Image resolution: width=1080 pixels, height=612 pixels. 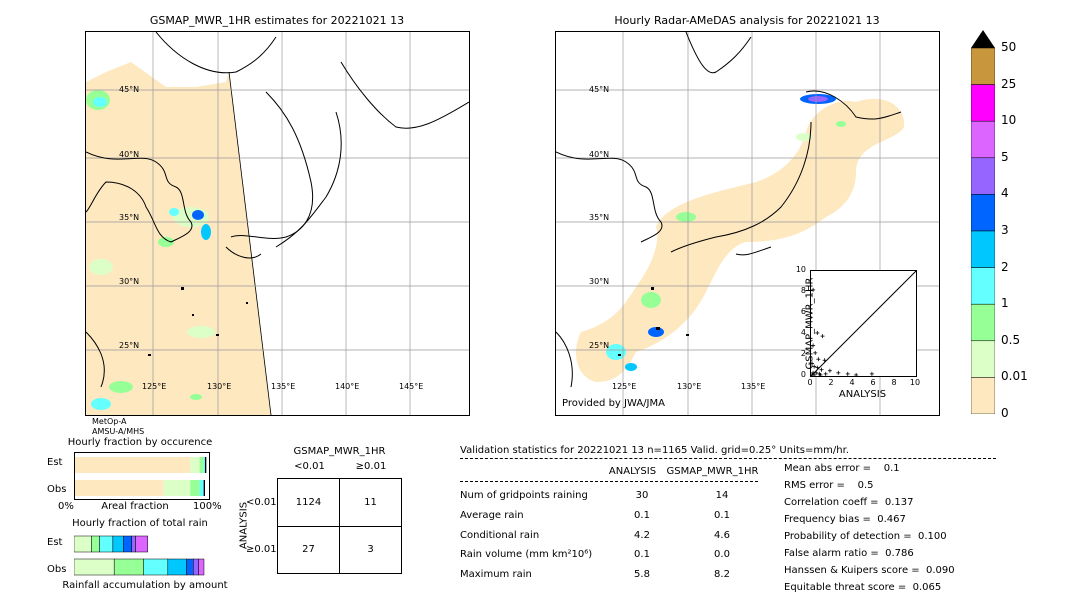 I want to click on colorbar-label: 3, so click(x=1005, y=230).